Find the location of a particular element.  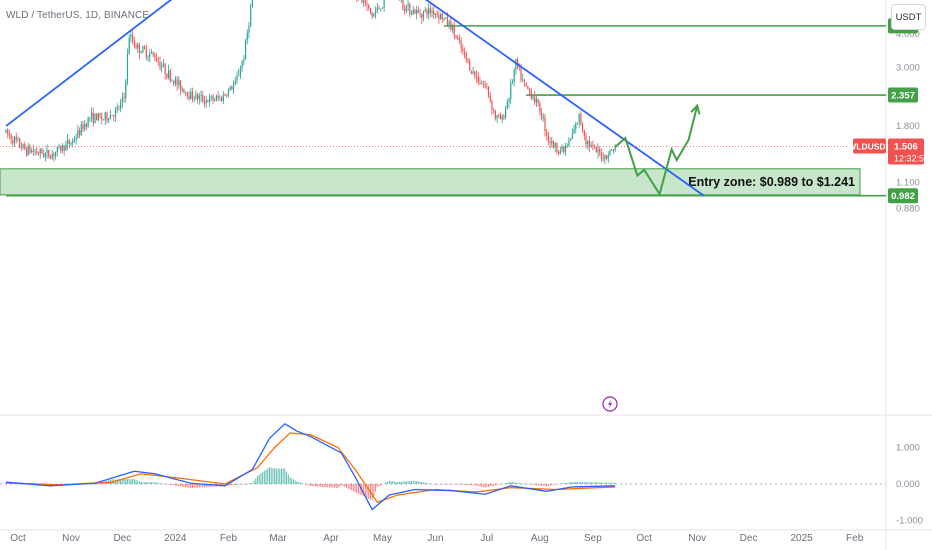

currency-button: USDT is located at coordinates (908, 17).